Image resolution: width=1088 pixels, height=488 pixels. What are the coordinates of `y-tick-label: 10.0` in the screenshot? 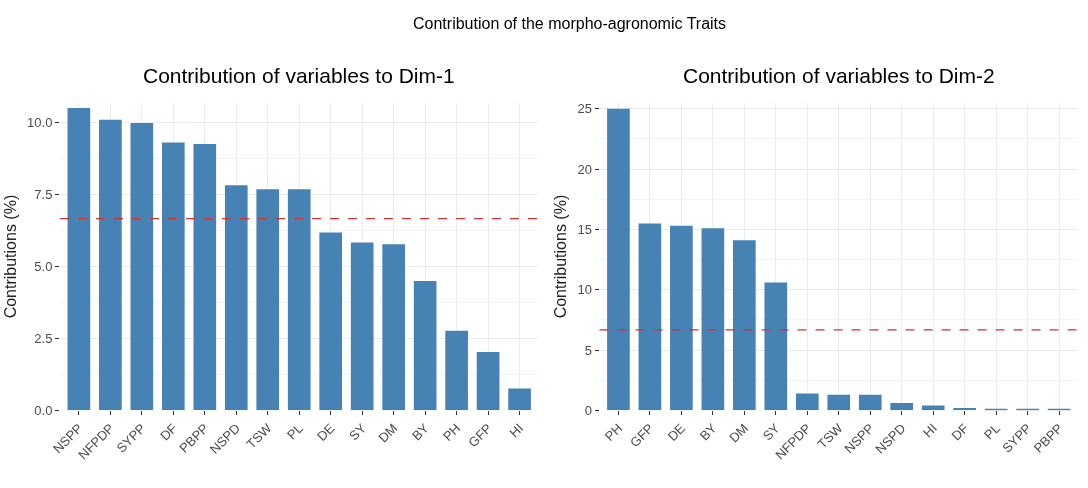 It's located at (40, 123).